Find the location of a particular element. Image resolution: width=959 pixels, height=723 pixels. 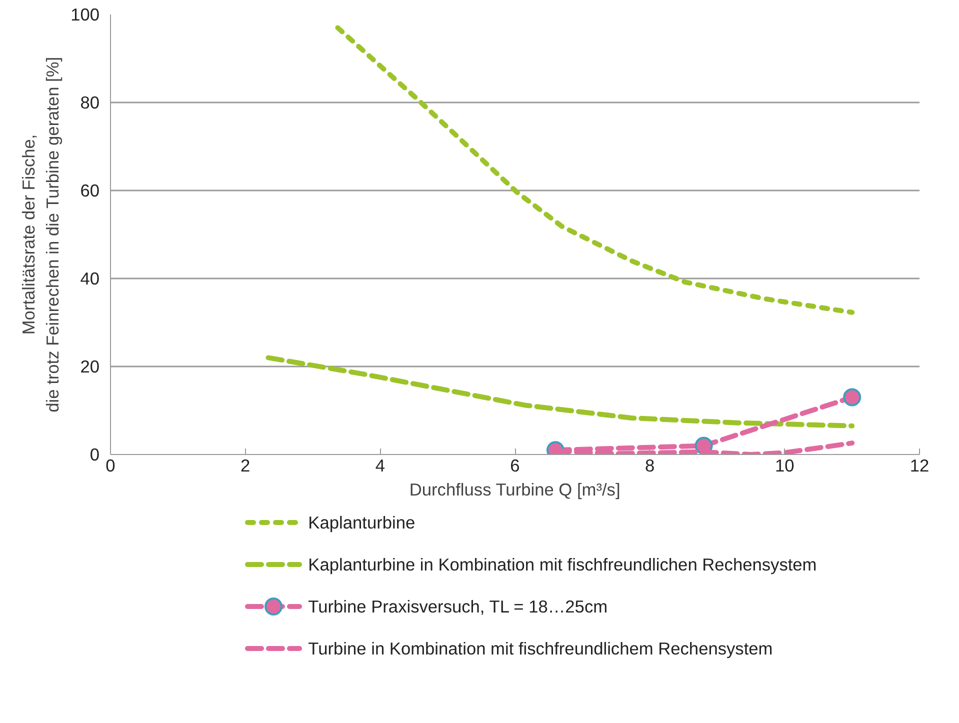

y-axis-title: Mortalitätsrate der Fische, die trotz Feinrechen in die Turbine geraten [%] is located at coordinates (40, 234).